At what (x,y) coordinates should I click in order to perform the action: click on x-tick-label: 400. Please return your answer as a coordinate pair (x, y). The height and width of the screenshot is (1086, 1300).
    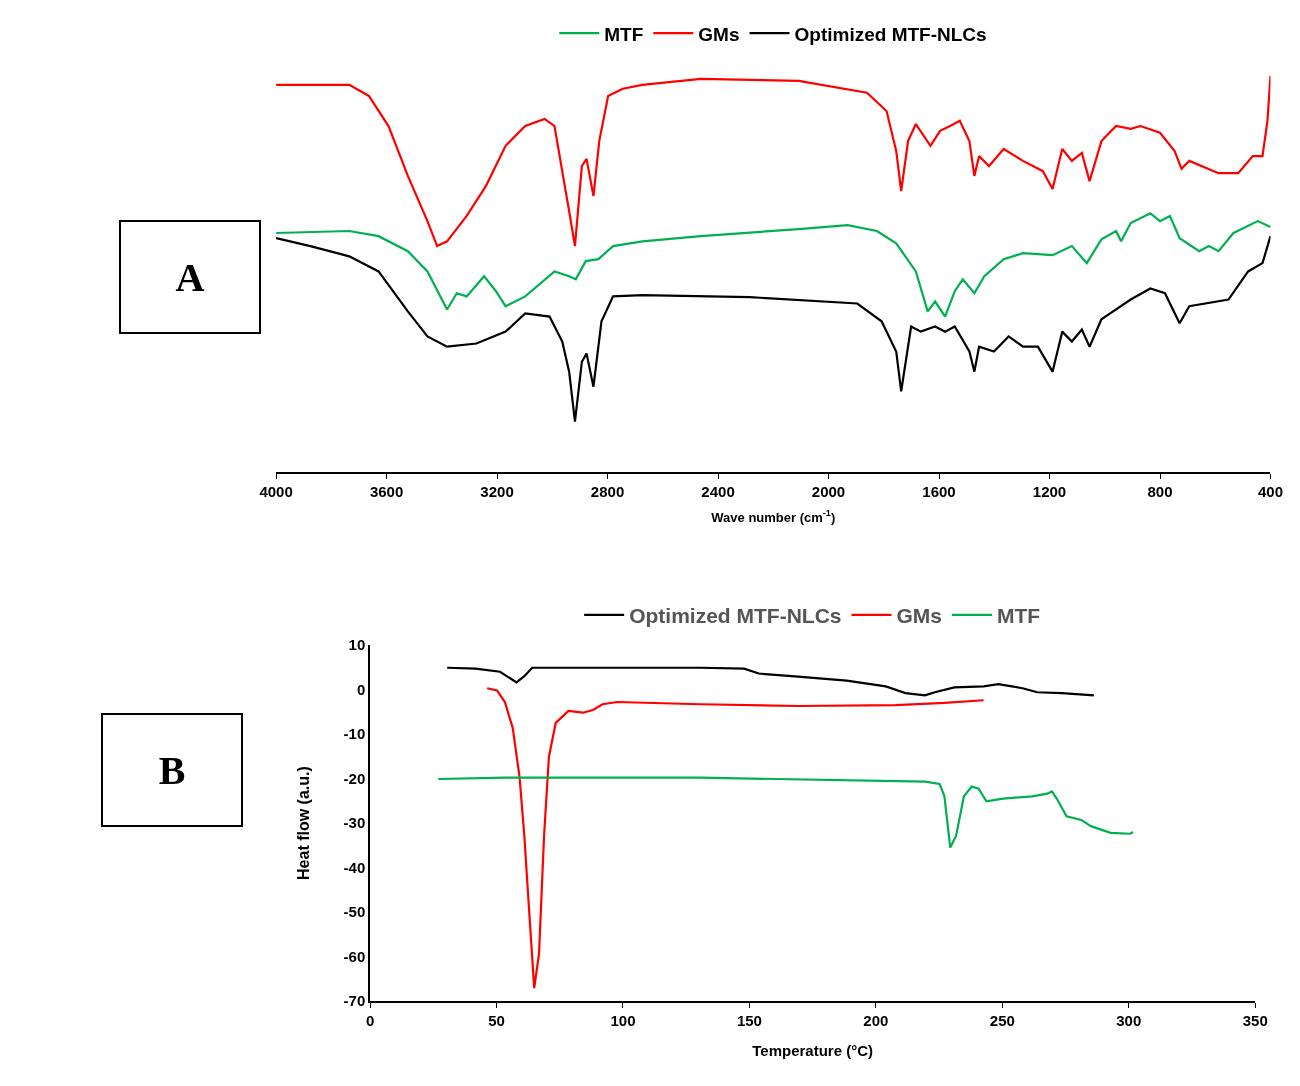
    Looking at the image, I should click on (1270, 491).